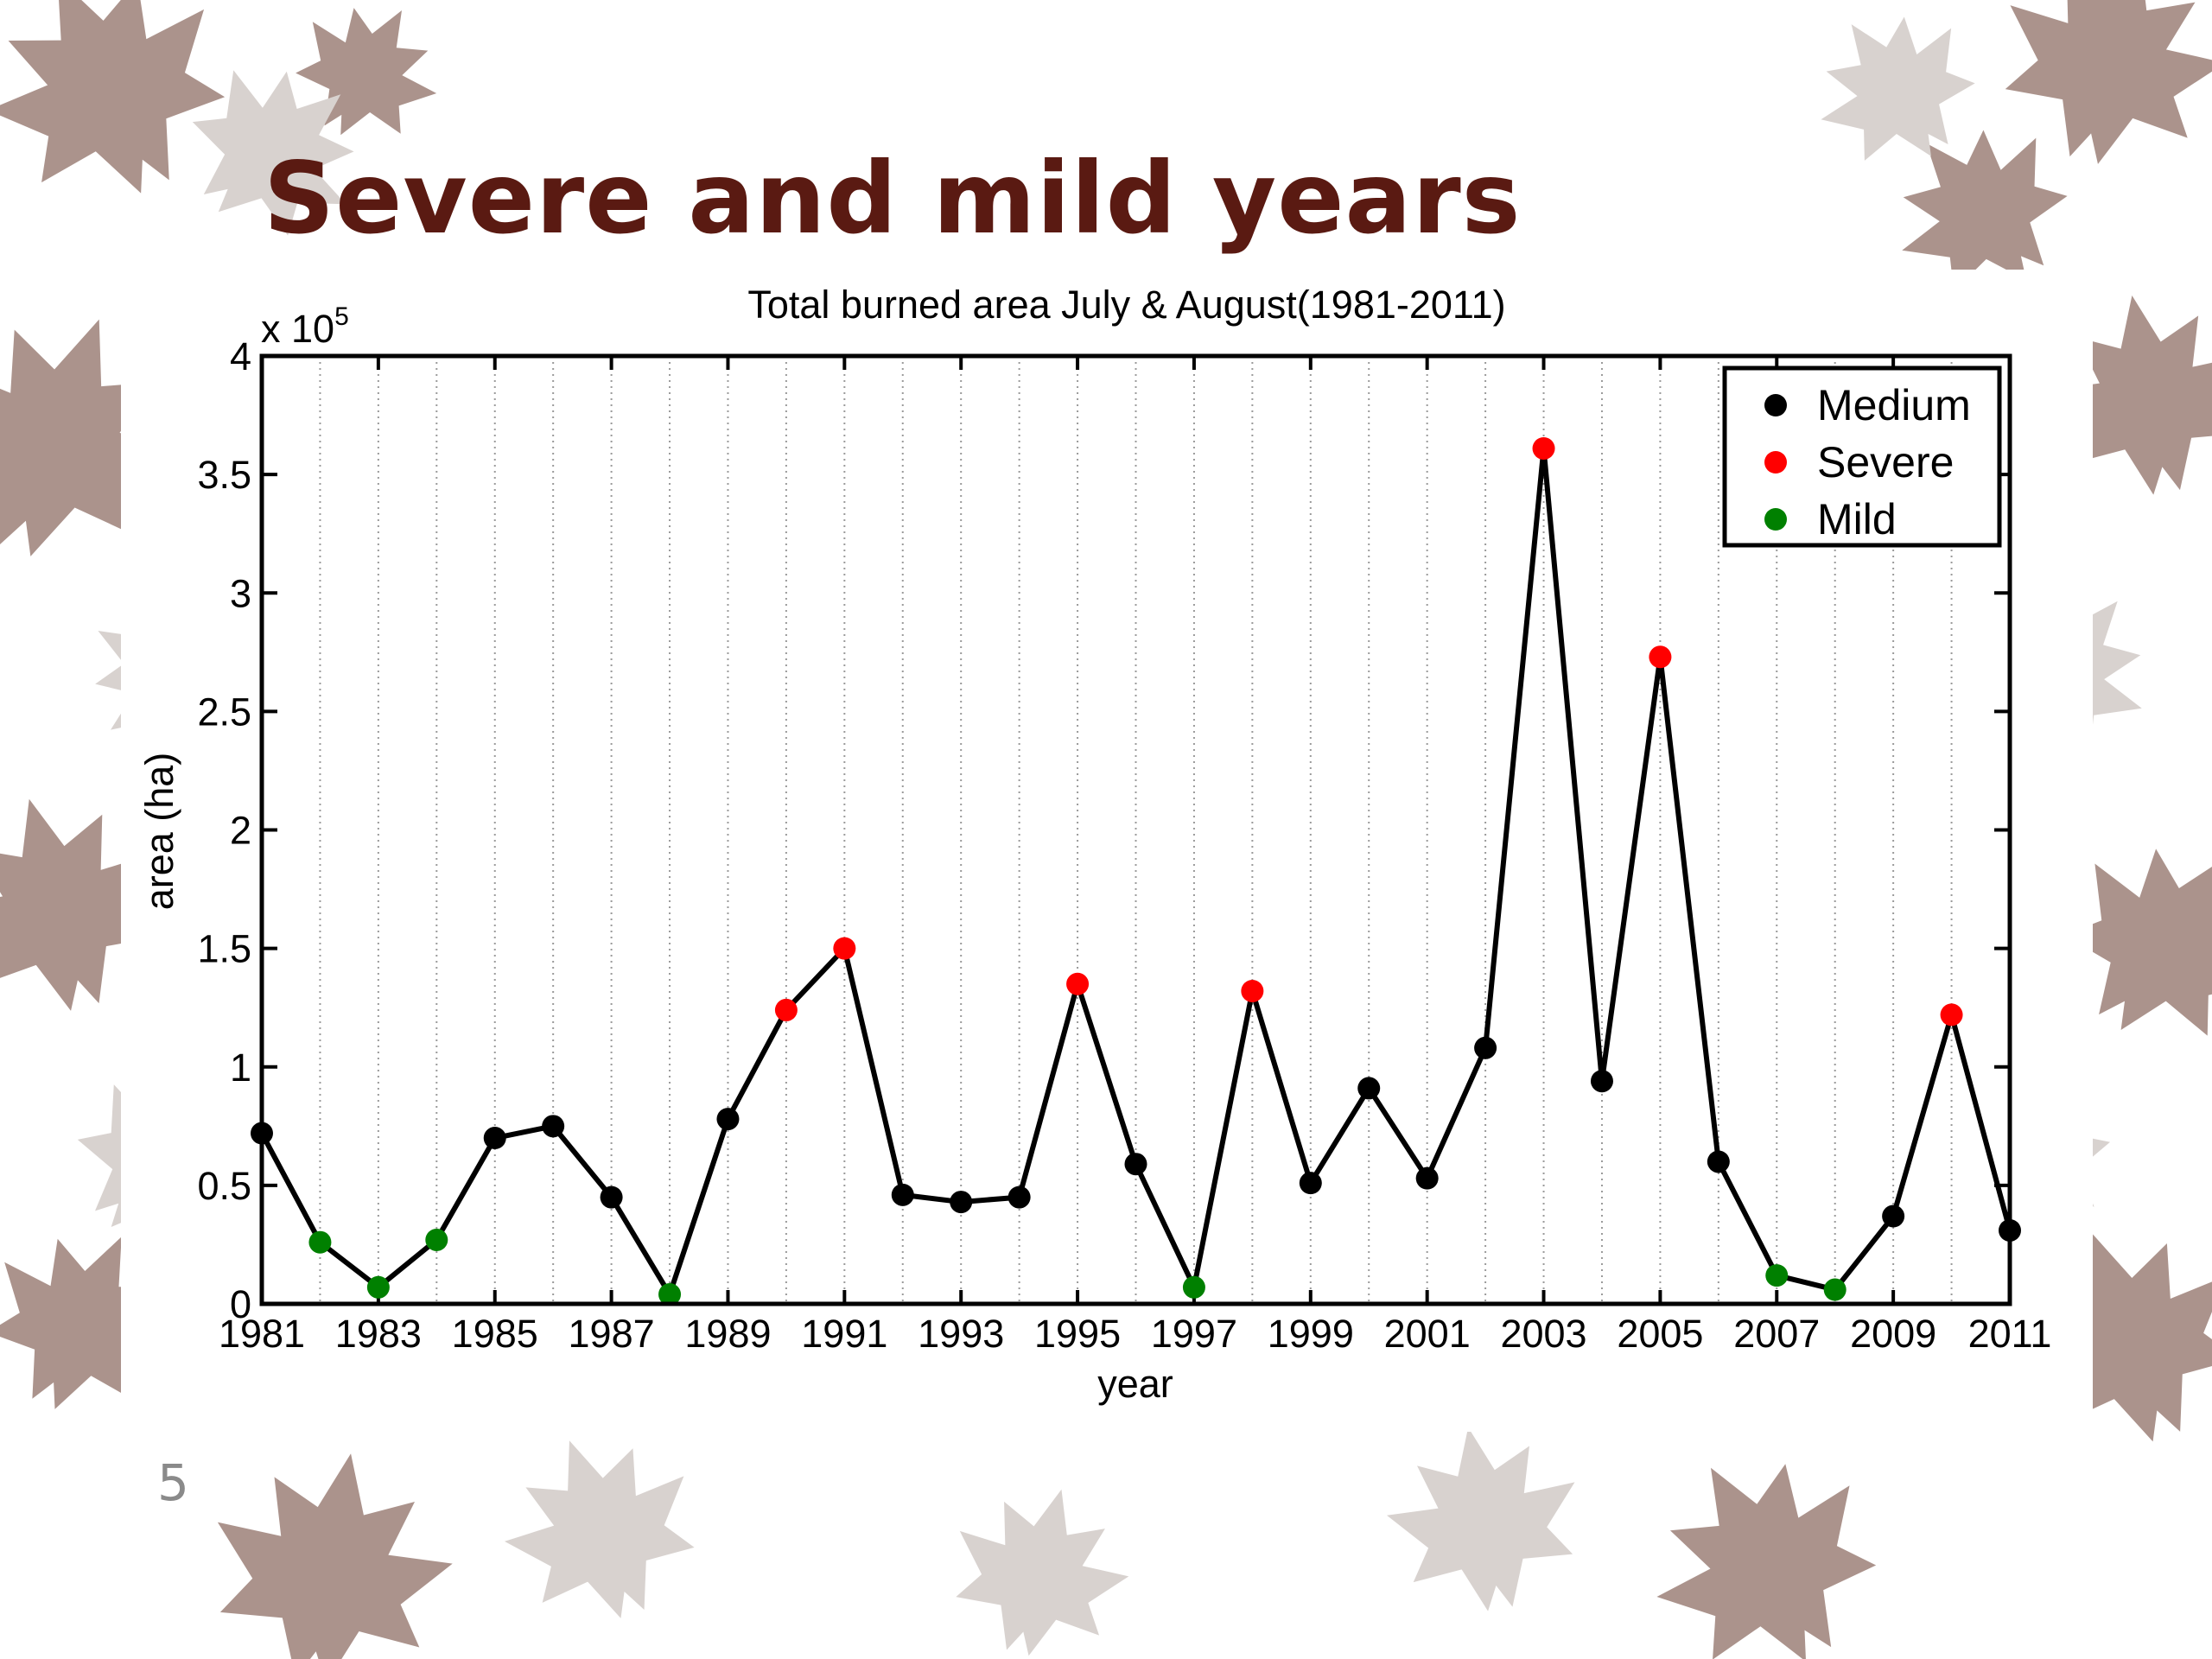  What do you see at coordinates (1135, 1384) in the screenshot?
I see `x-axis-title: year` at bounding box center [1135, 1384].